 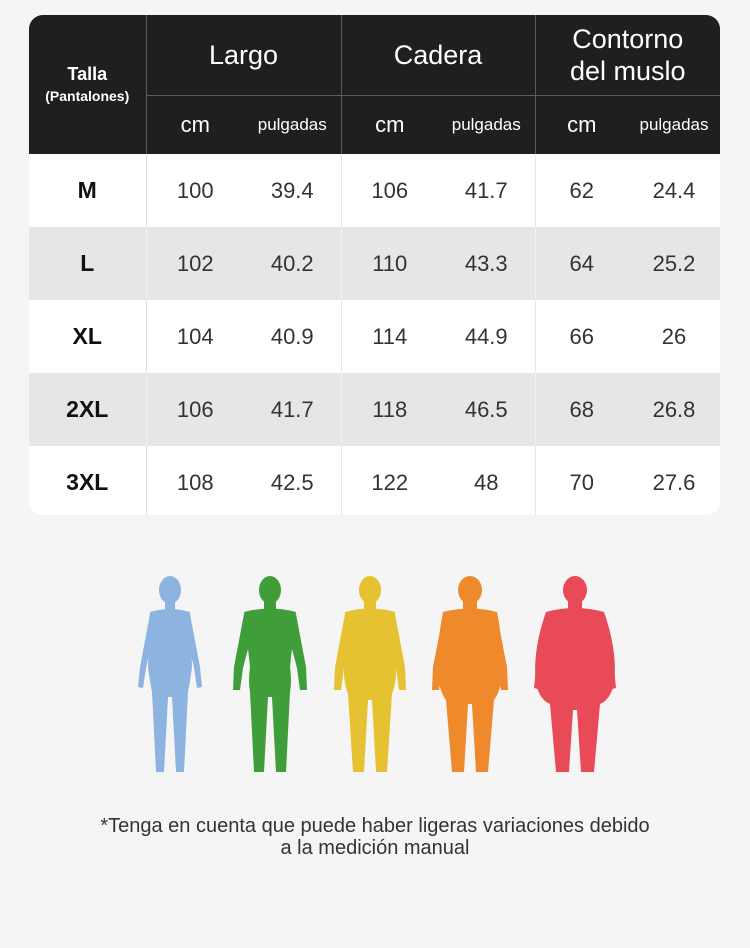 What do you see at coordinates (390, 409) in the screenshot?
I see `cell-value: 118` at bounding box center [390, 409].